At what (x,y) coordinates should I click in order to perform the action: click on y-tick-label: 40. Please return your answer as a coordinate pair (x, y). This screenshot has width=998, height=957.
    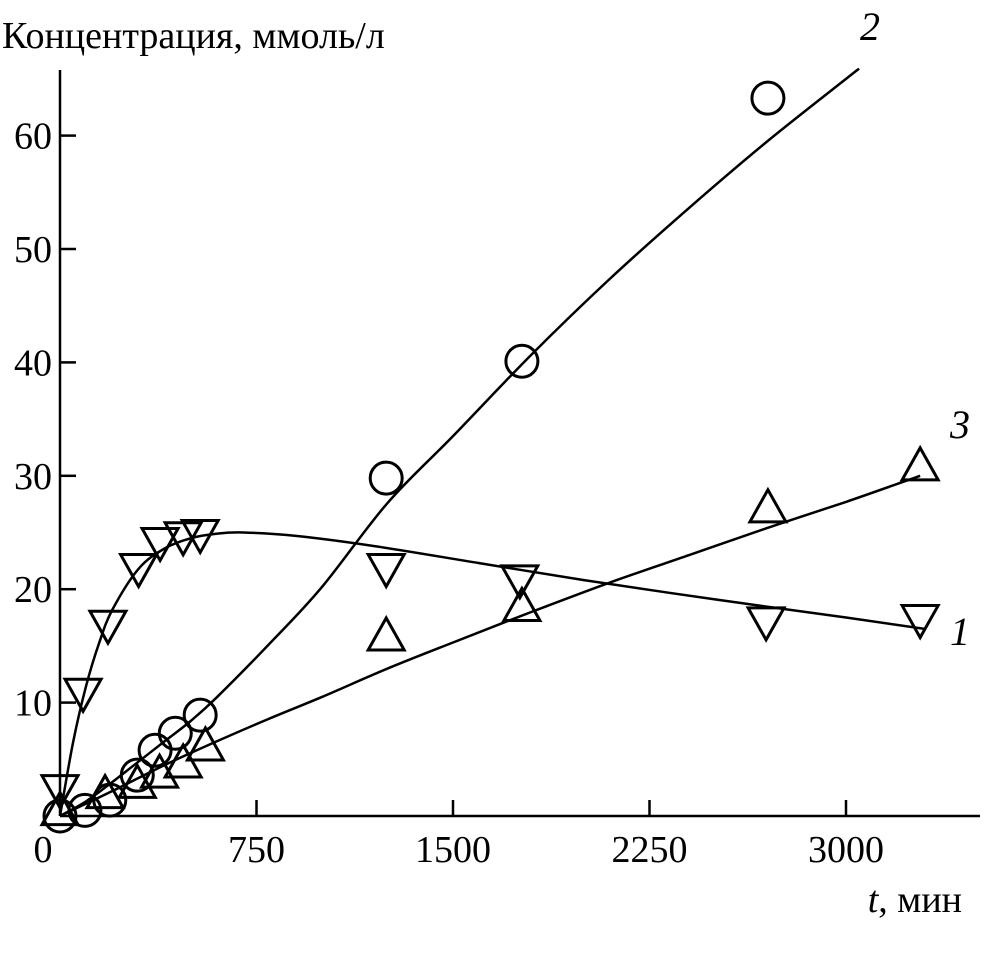
    Looking at the image, I should click on (33, 363).